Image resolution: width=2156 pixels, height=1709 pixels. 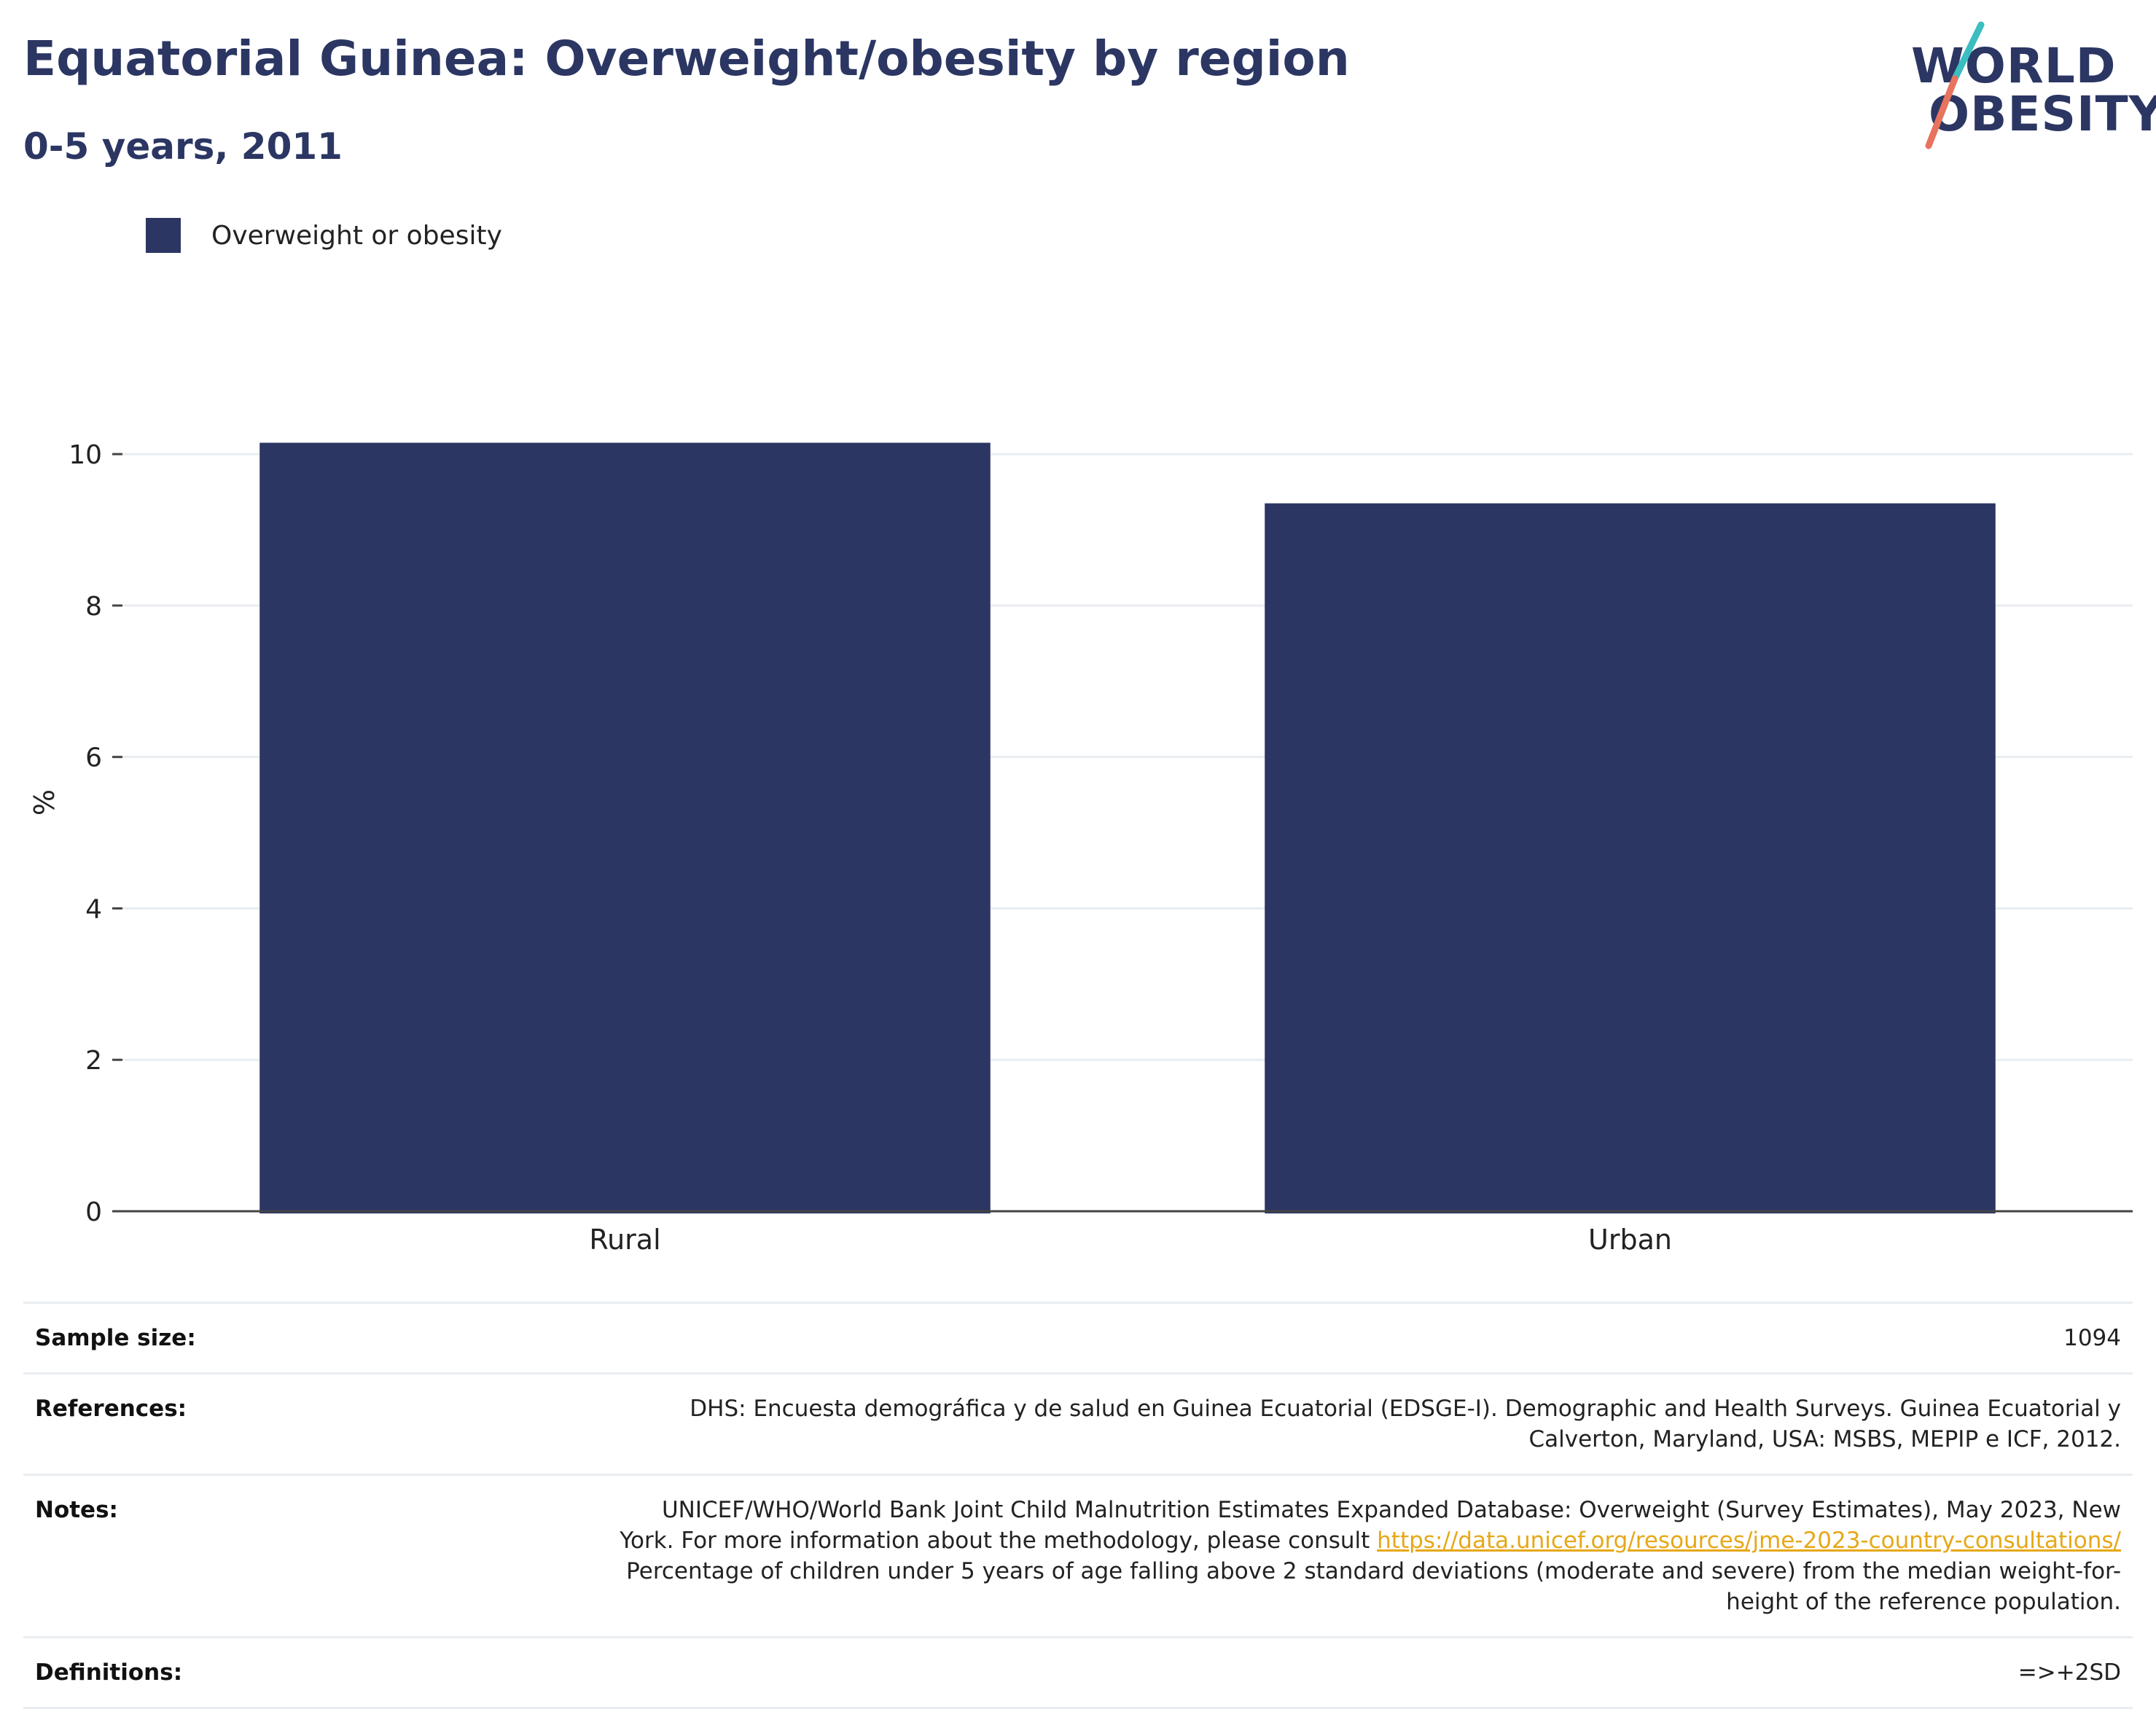 I want to click on legend: Overweight or obesity, so click(x=324, y=236).